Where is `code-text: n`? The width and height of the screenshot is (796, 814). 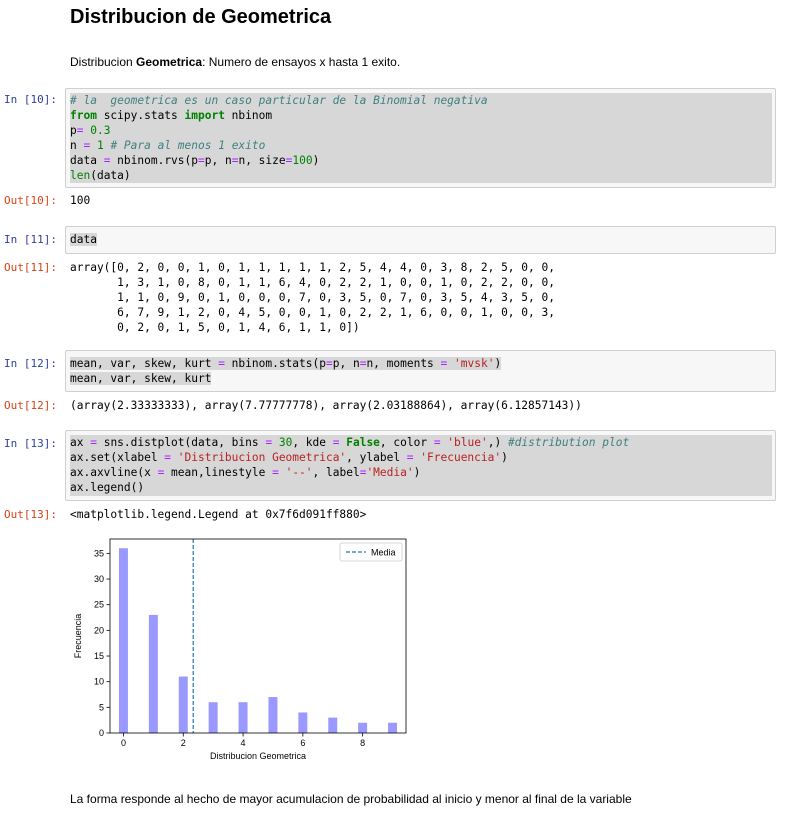
code-text: n is located at coordinates (77, 145).